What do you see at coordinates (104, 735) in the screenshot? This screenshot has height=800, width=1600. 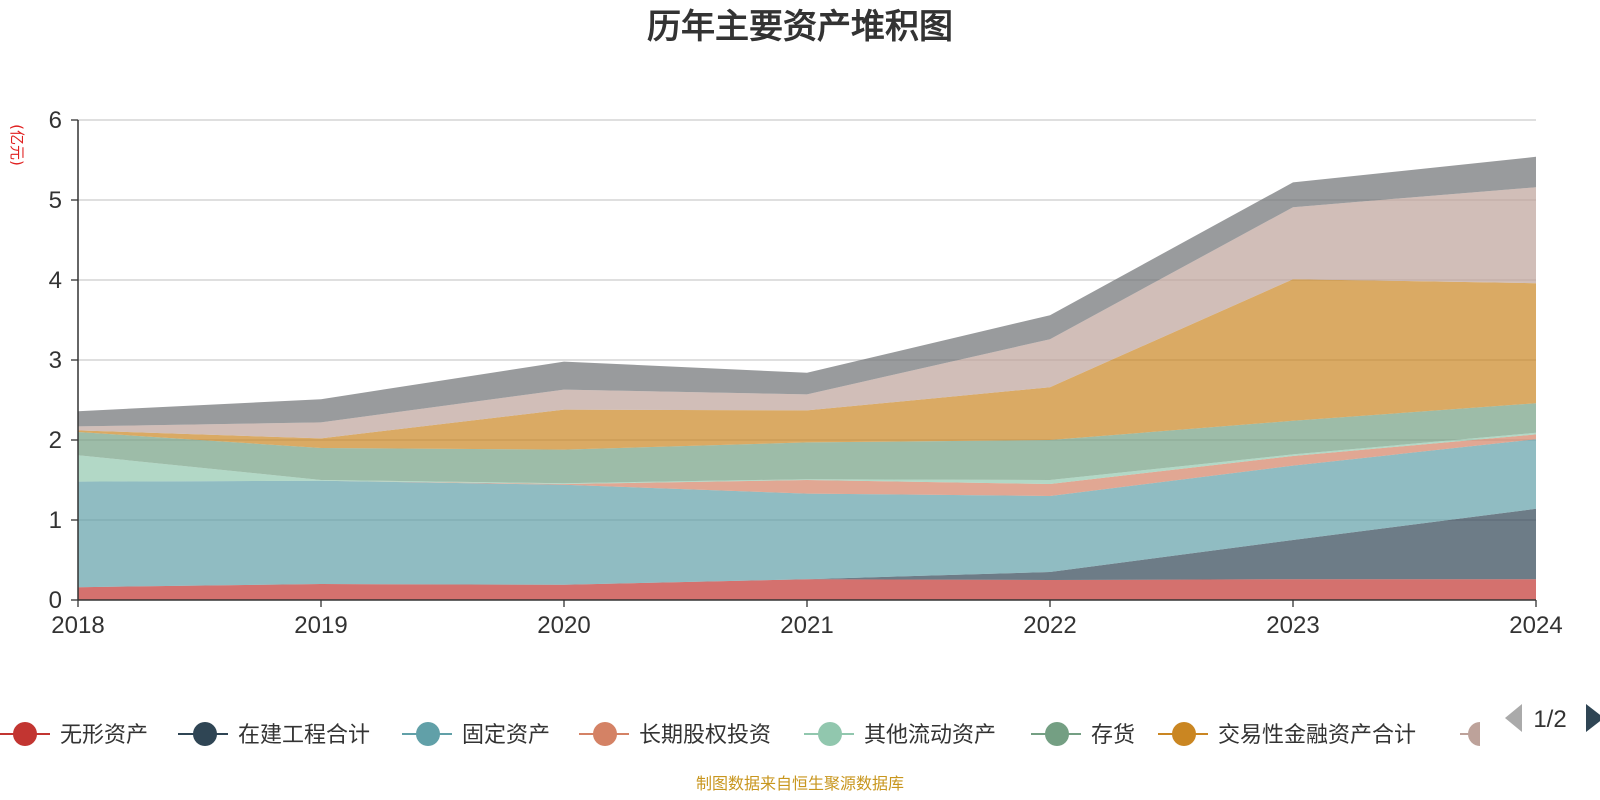 I see `legend-label: 无形资产` at bounding box center [104, 735].